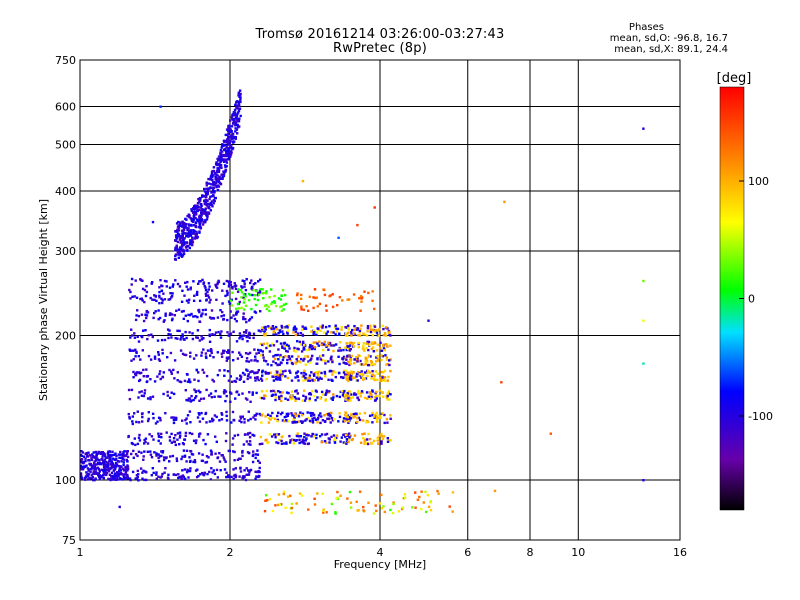 The height and width of the screenshot is (600, 800). I want to click on x-tick-label: 6, so click(467, 552).